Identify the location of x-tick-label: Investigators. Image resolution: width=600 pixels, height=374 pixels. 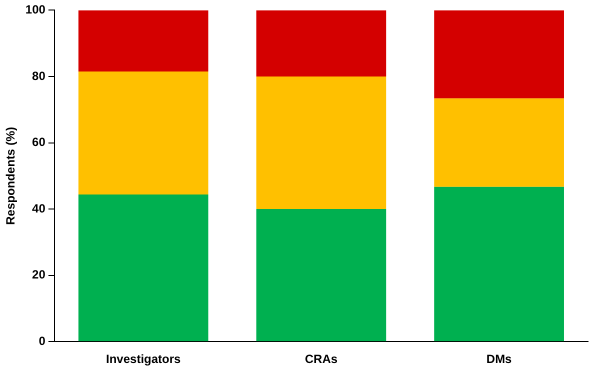
(144, 359).